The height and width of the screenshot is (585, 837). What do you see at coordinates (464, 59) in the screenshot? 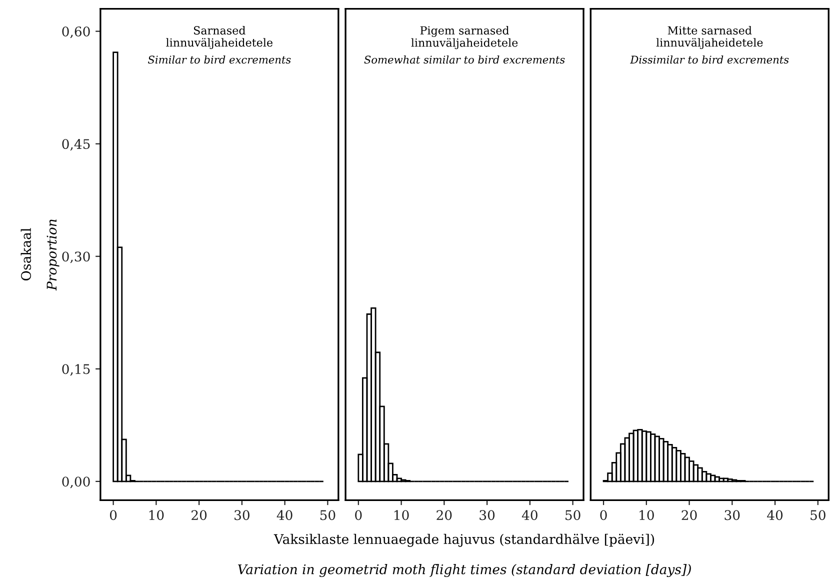
I see `text: Somewhat similar to bird excrements` at bounding box center [464, 59].